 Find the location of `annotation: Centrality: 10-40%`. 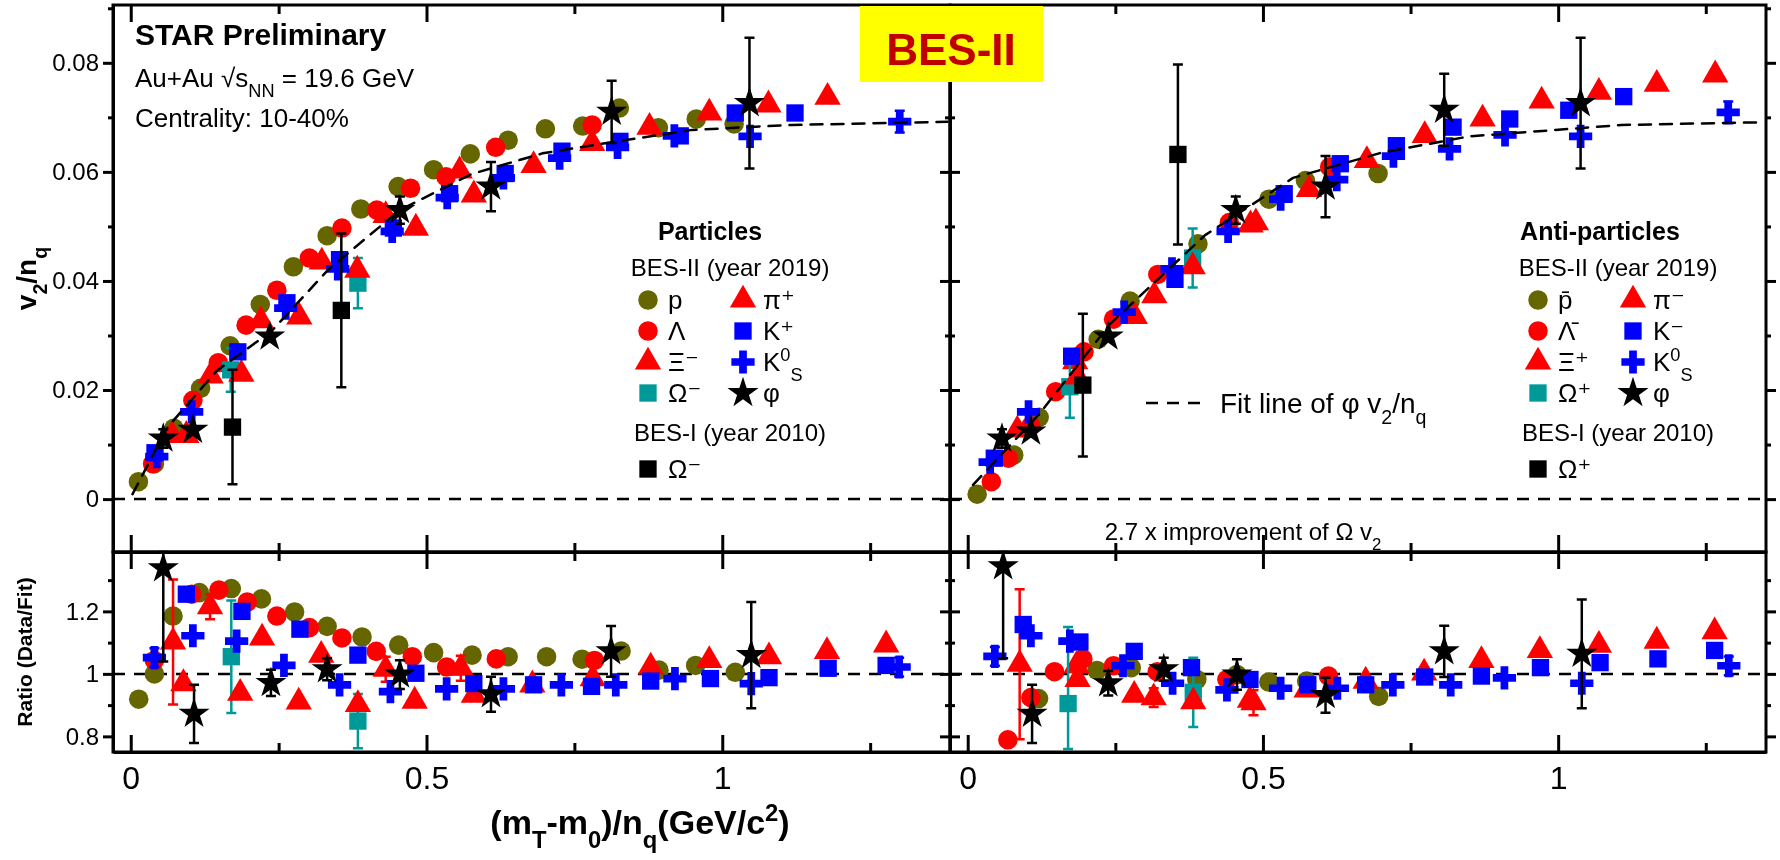

annotation: Centrality: 10-40% is located at coordinates (242, 118).